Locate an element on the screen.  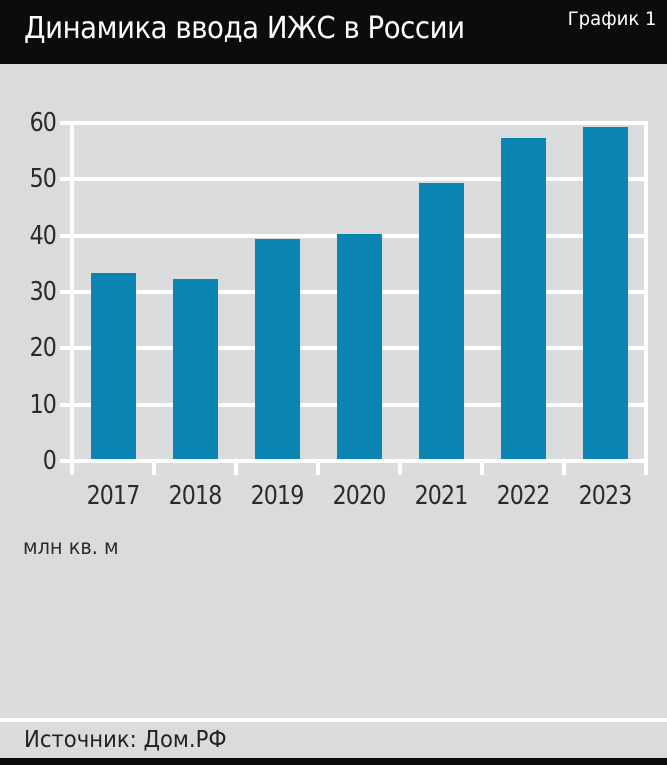
y-axis-label-40: 40 is located at coordinates (43, 235).